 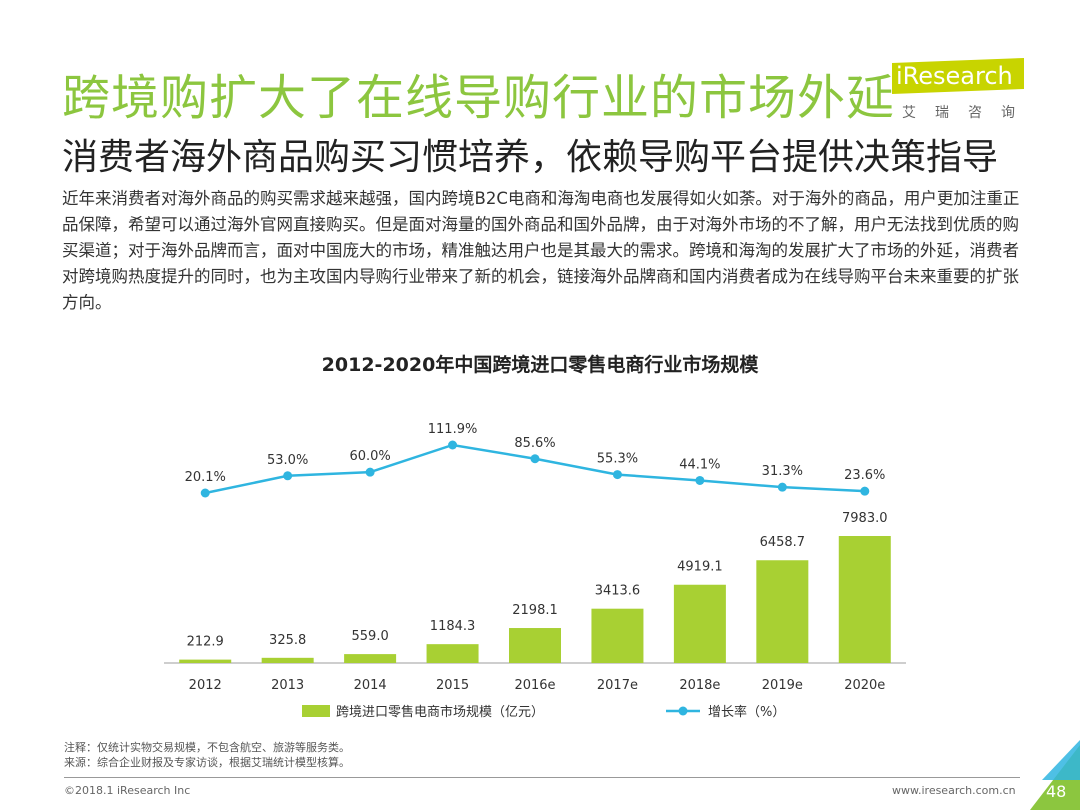 I want to click on x-tick-label: 2017e, so click(x=617, y=685).